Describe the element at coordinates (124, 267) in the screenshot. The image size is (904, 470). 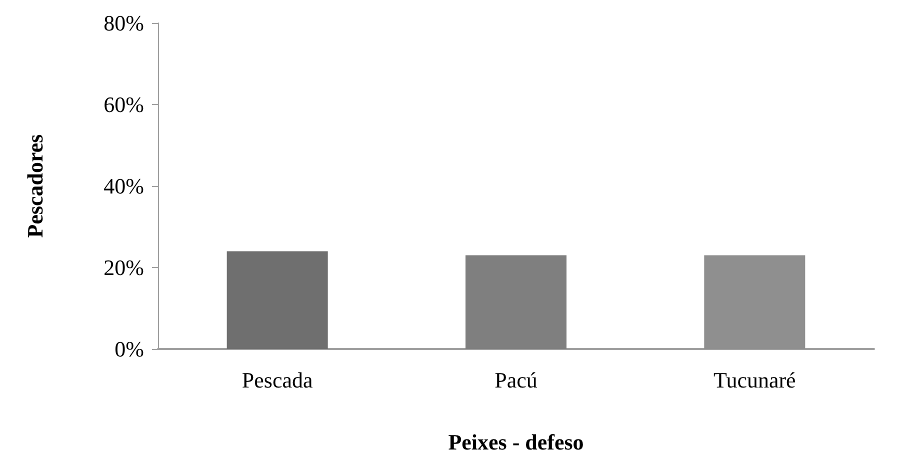
I see `y-tick-label: 20%` at that location.